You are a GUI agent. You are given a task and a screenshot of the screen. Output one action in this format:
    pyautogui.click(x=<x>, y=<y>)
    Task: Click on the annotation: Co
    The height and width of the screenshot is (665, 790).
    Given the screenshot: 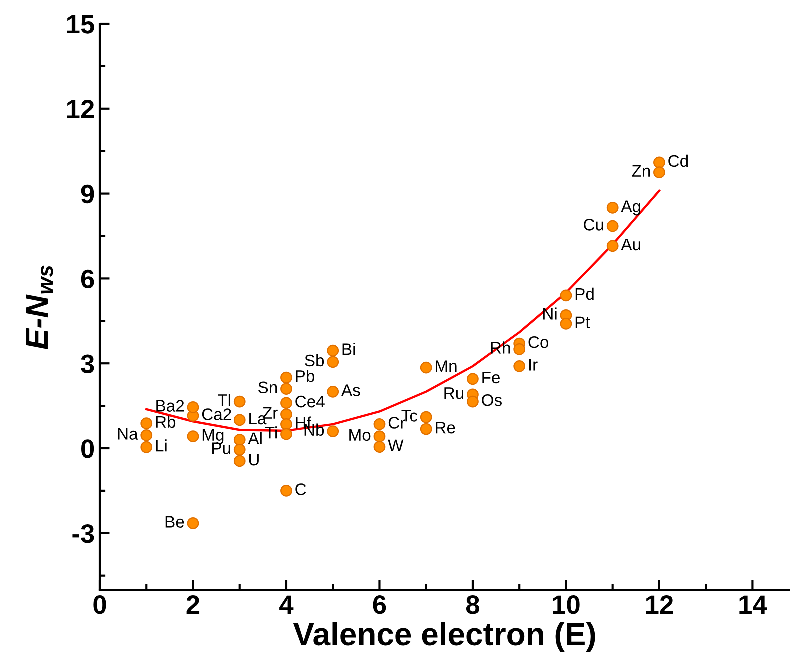 What is the action you would take?
    pyautogui.click(x=538, y=342)
    